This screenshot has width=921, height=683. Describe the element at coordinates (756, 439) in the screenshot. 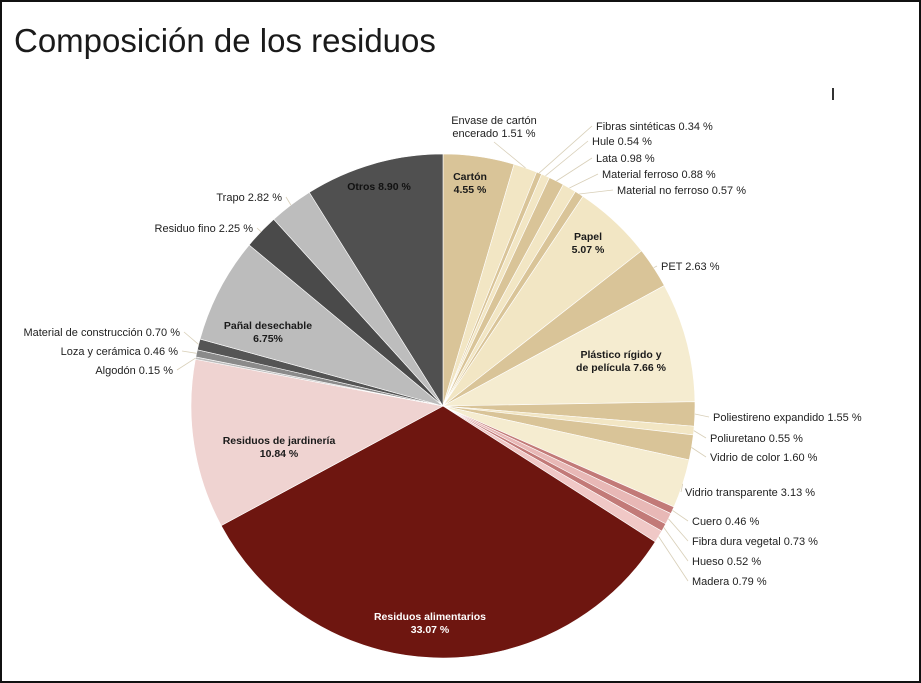

I see `label-poliuretano: Poliuretano 0.55 %` at that location.